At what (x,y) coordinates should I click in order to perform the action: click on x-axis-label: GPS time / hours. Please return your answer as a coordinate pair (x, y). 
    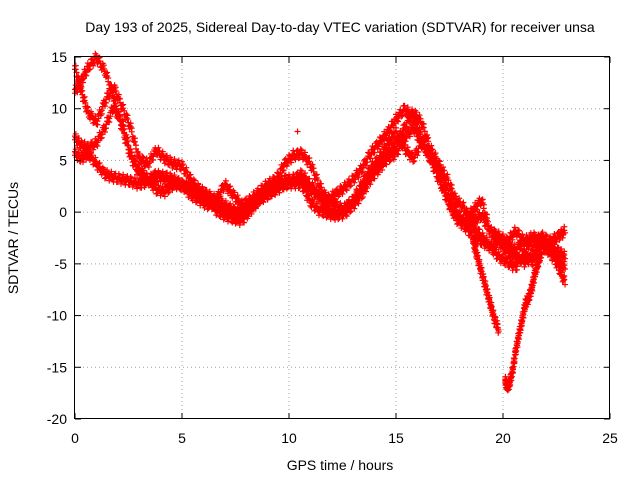
    Looking at the image, I should click on (340, 465).